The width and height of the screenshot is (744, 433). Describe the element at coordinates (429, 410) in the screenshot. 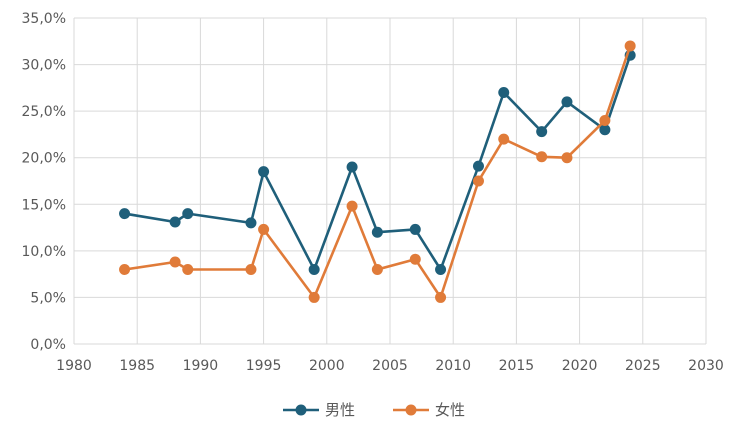

I see `legend-item: 女性` at that location.